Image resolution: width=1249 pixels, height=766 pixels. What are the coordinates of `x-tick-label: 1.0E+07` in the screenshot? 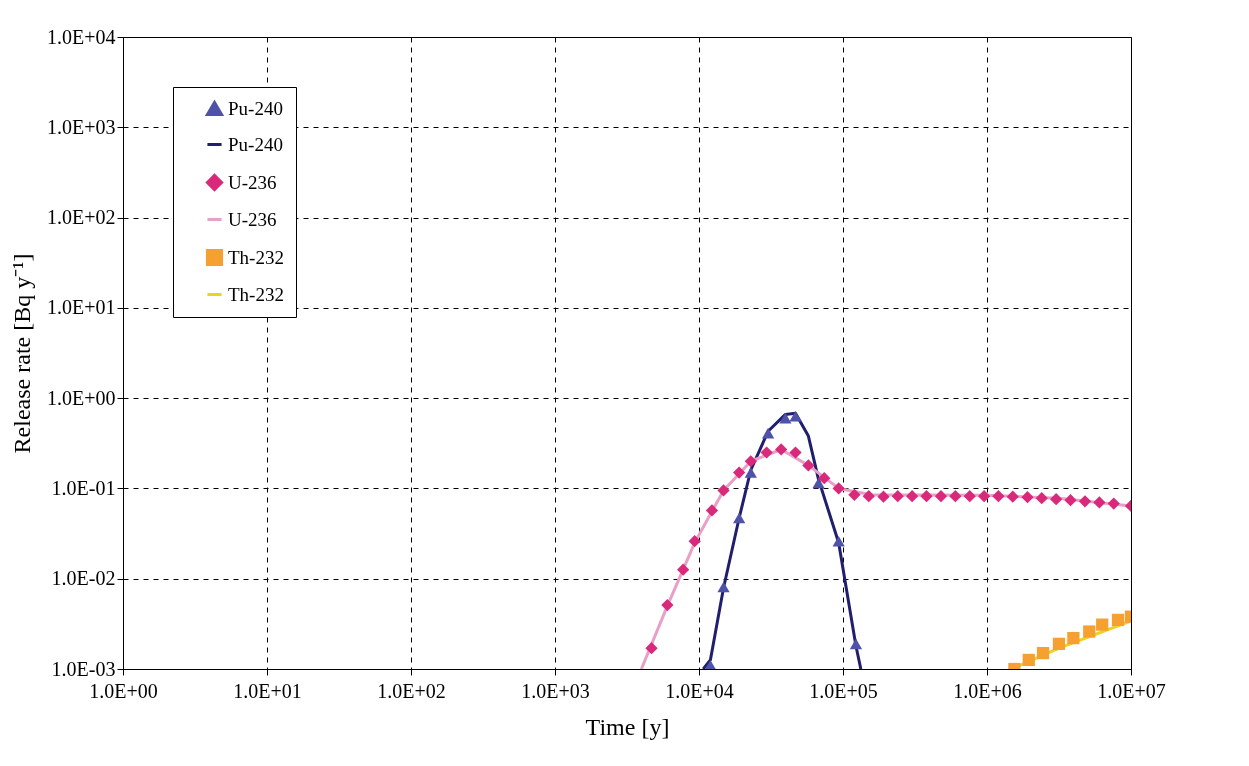 It's located at (1131, 690).